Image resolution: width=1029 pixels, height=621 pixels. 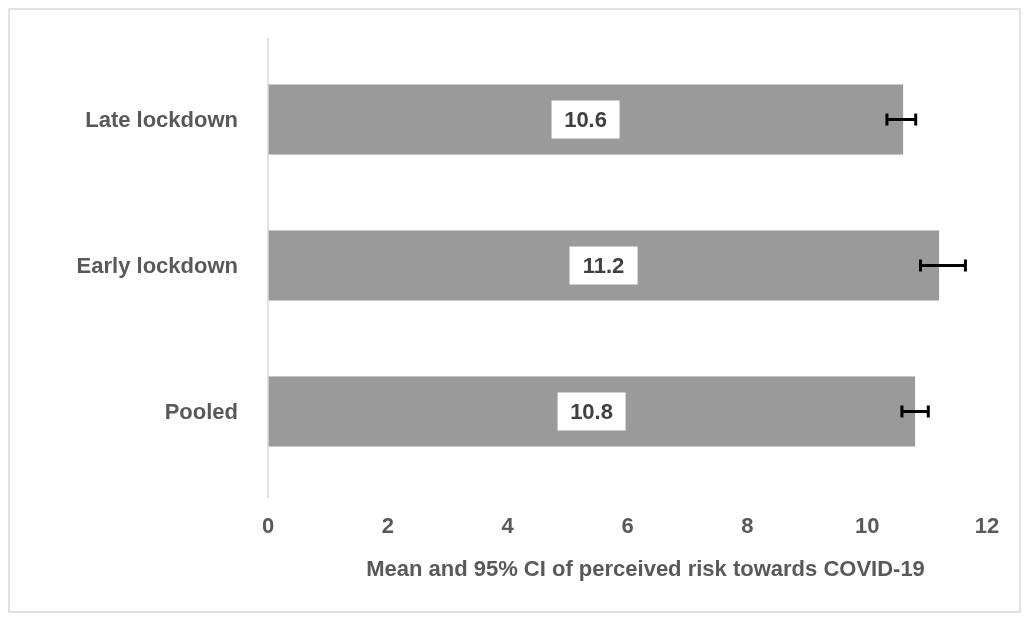 I want to click on data-label: 11.2, so click(x=603, y=266).